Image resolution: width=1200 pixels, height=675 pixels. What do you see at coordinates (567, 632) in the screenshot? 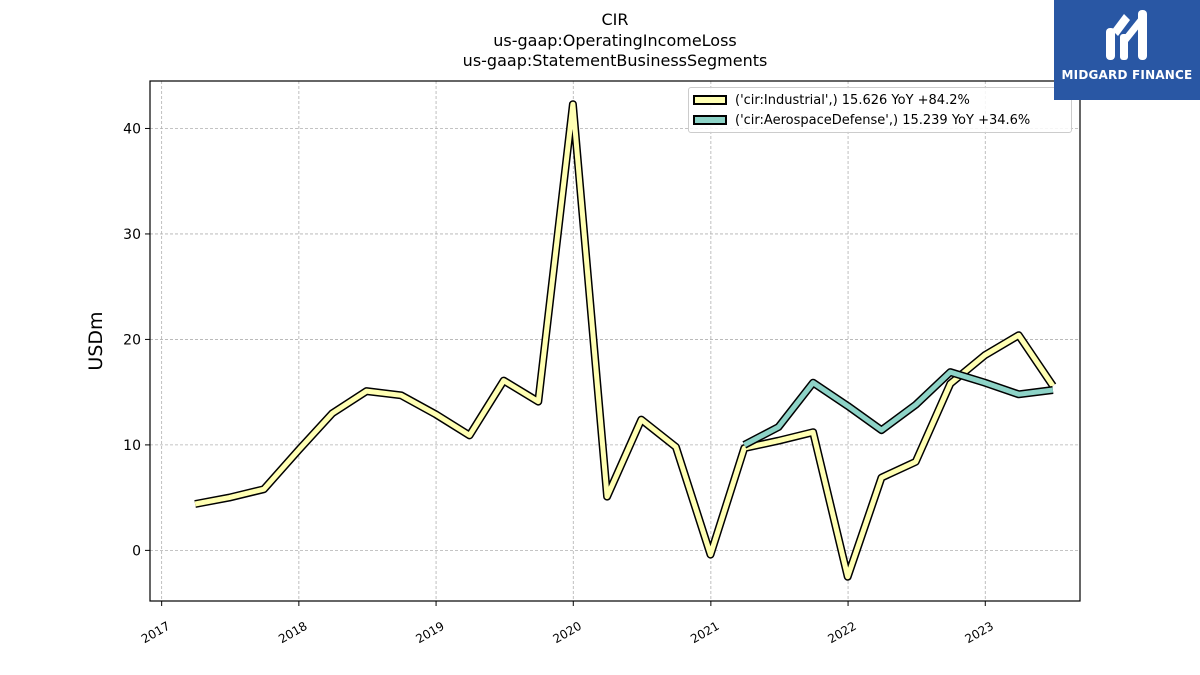
I see `x-tick-label: 2020` at bounding box center [567, 632].